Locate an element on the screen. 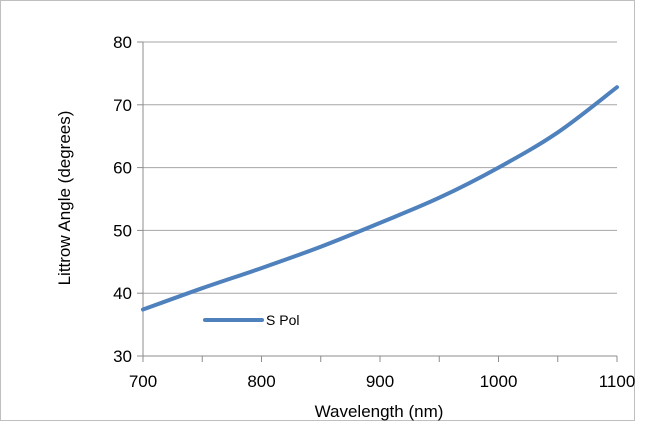 The width and height of the screenshot is (646, 426). legend-label-s-pol: S Pol is located at coordinates (282, 320).